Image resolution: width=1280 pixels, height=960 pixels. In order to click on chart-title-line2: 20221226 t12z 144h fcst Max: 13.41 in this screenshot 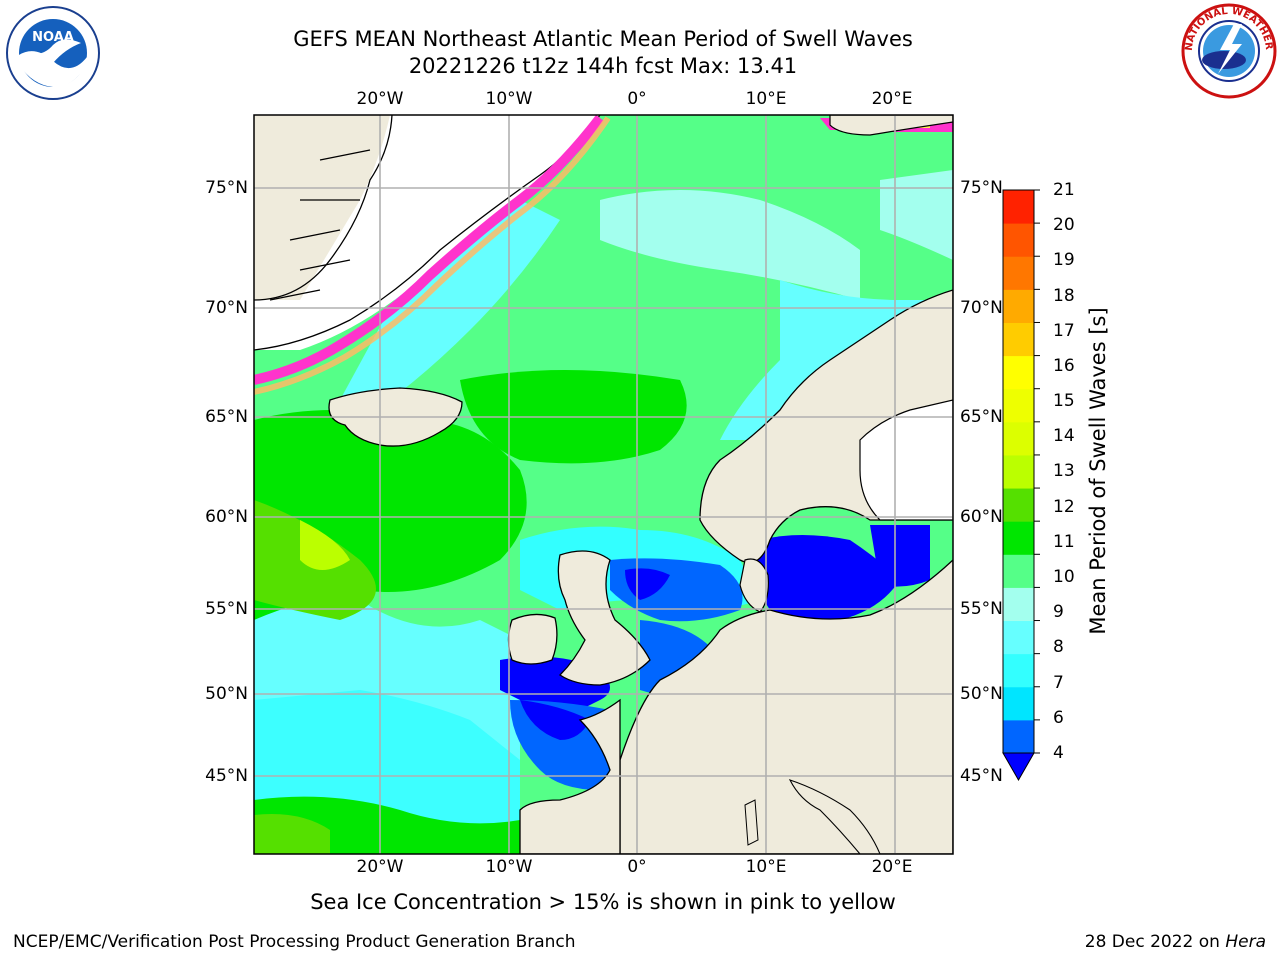, I will do `click(603, 66)`.